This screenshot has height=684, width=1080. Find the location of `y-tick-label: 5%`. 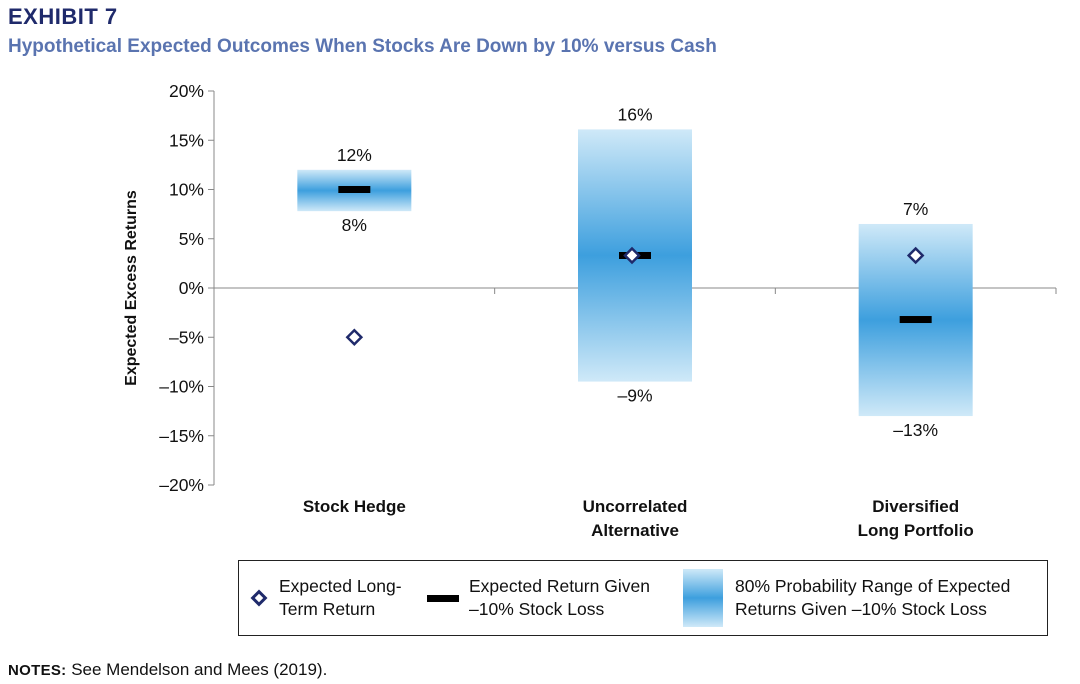

y-tick-label: 5% is located at coordinates (191, 239).